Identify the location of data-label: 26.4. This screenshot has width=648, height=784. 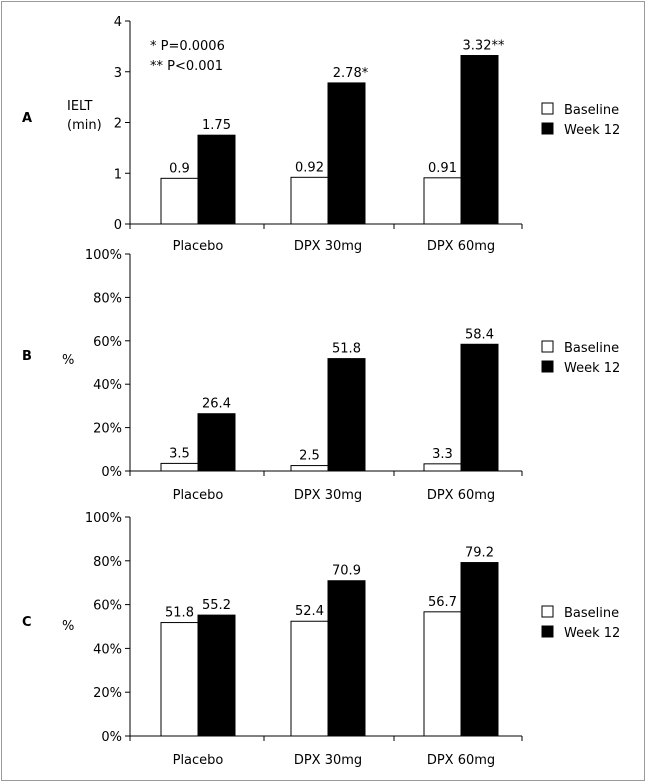
(216, 404).